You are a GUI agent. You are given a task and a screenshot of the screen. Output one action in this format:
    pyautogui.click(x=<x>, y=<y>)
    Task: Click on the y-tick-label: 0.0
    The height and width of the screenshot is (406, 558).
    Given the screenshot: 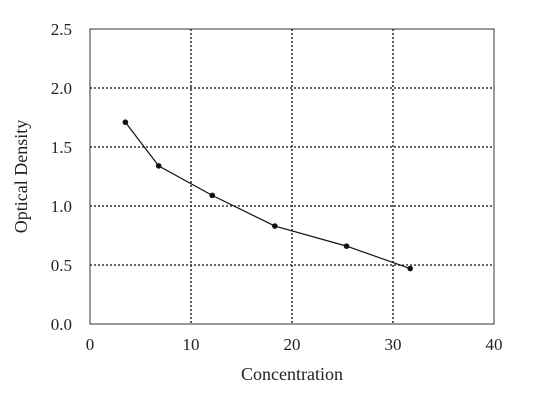 What is the action you would take?
    pyautogui.click(x=61, y=324)
    